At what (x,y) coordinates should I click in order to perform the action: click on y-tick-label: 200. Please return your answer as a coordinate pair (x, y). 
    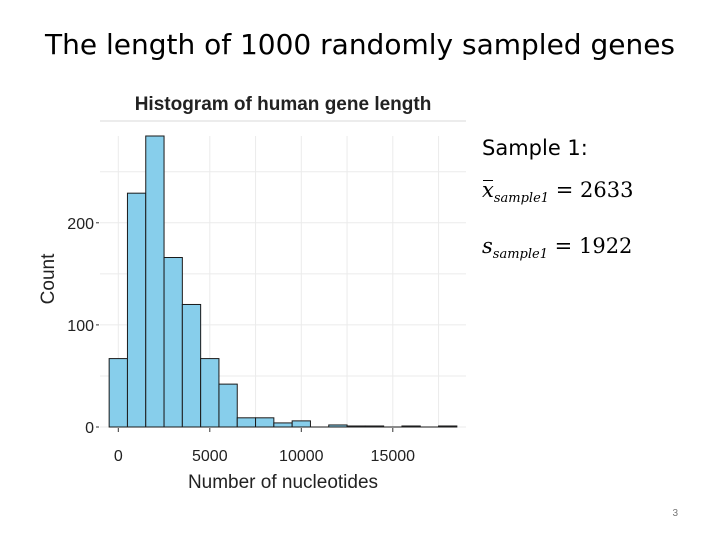
    Looking at the image, I should click on (80, 224).